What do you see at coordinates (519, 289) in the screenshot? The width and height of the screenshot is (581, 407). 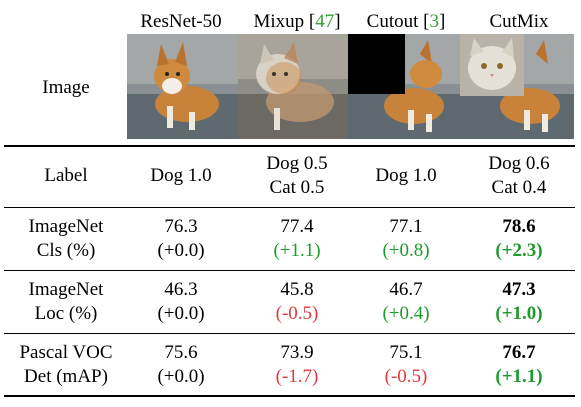 I see `metric-value: 47.3` at bounding box center [519, 289].